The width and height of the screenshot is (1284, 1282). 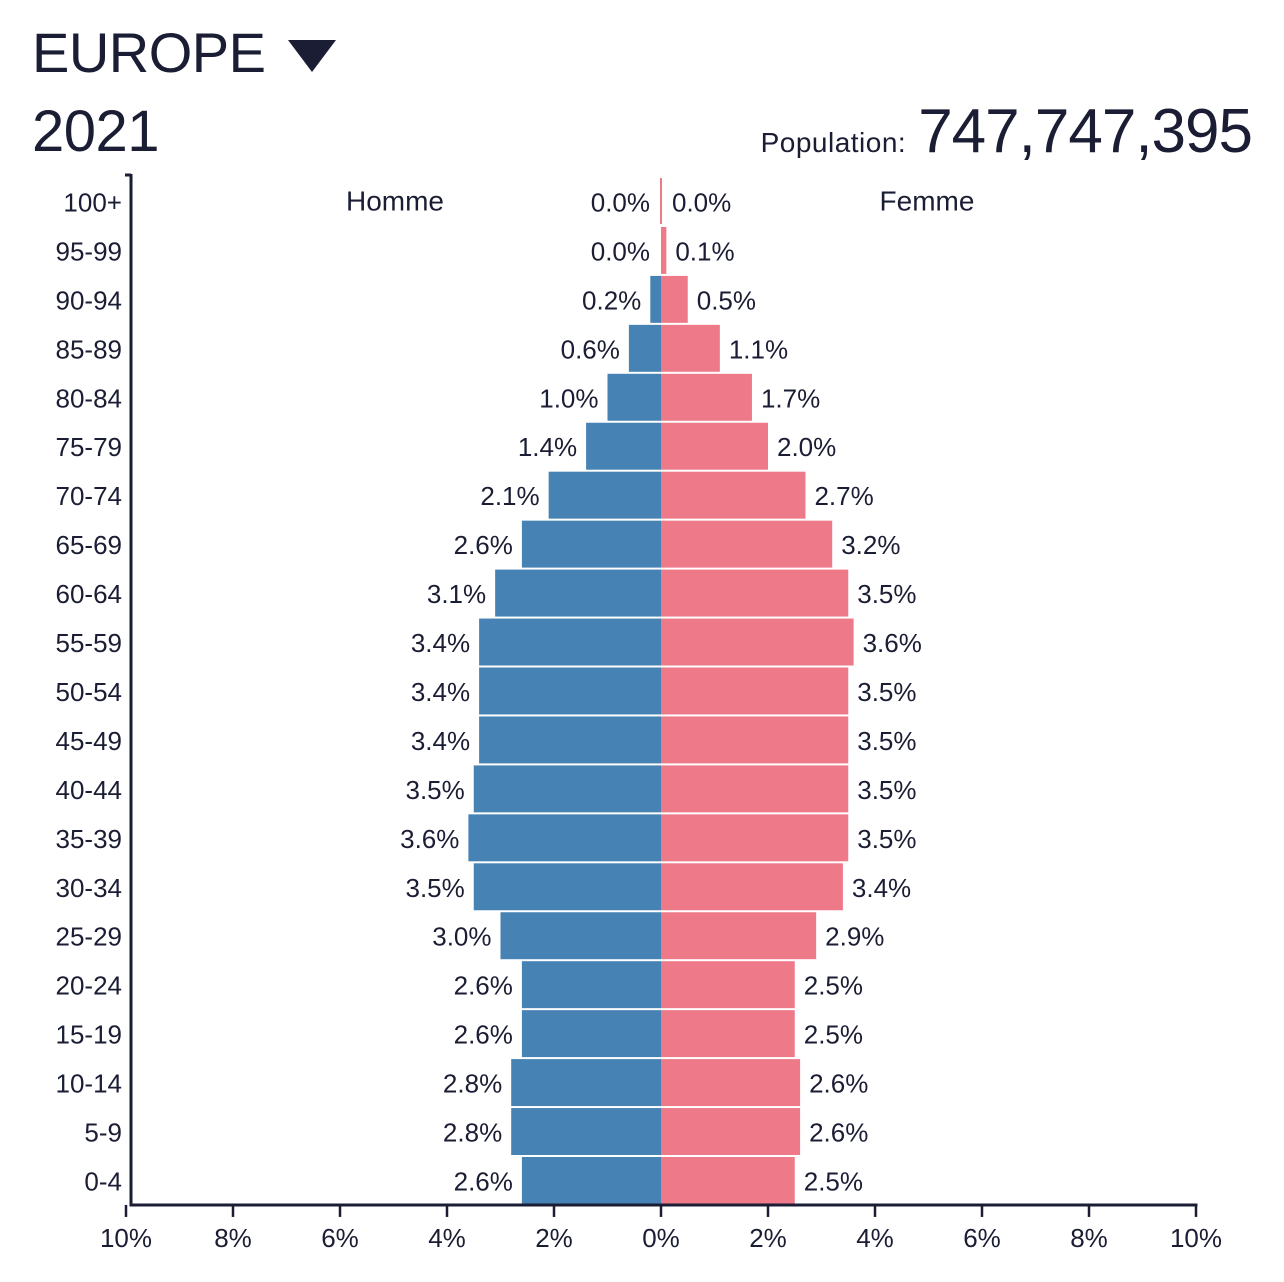 What do you see at coordinates (89, 1035) in the screenshot?
I see `age-group-label: 15-19` at bounding box center [89, 1035].